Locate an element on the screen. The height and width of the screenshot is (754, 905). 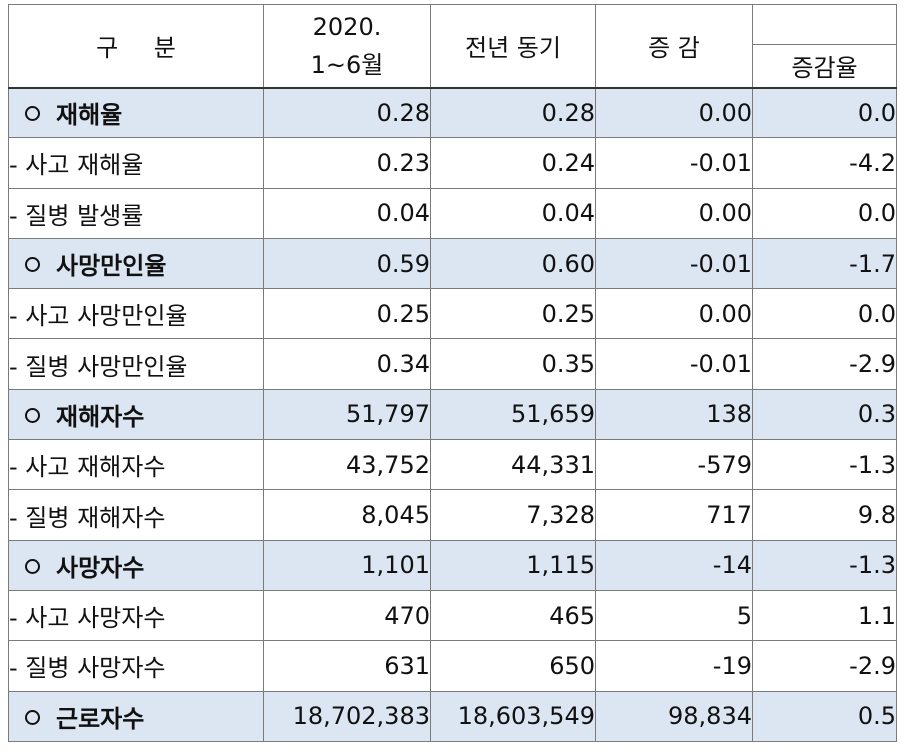
row-label-cell: - 사고 사망만인율 is located at coordinates (136, 314).